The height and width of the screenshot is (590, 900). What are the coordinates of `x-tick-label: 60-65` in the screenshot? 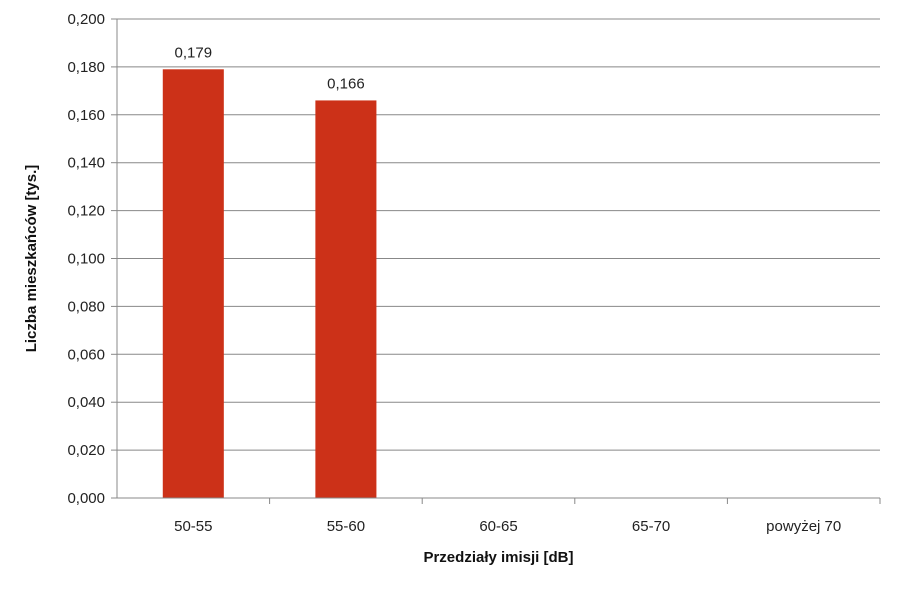 It's located at (498, 526).